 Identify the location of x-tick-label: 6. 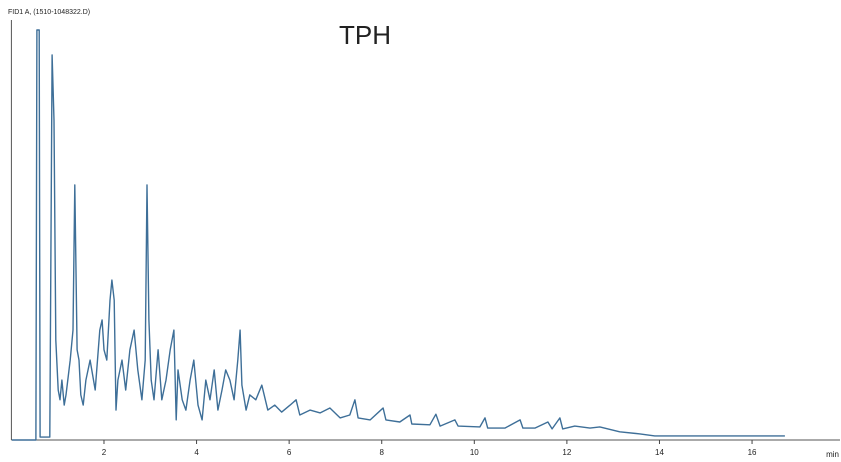
(289, 452).